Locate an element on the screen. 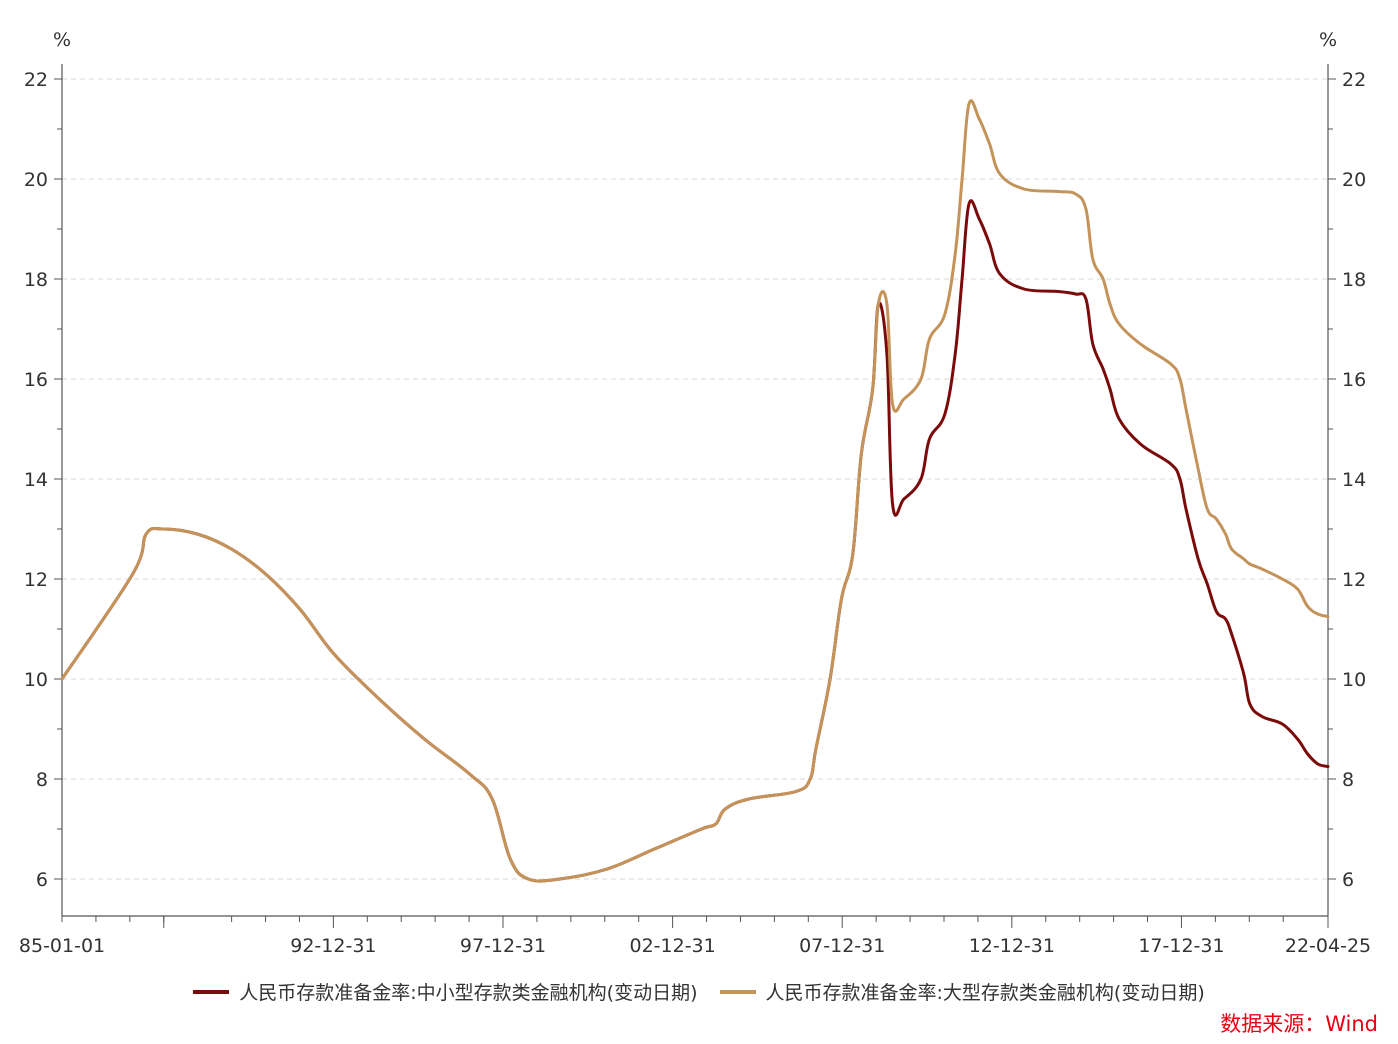 This screenshot has width=1398, height=1044. x-tick-label-5: 12-12-31 is located at coordinates (1012, 946).